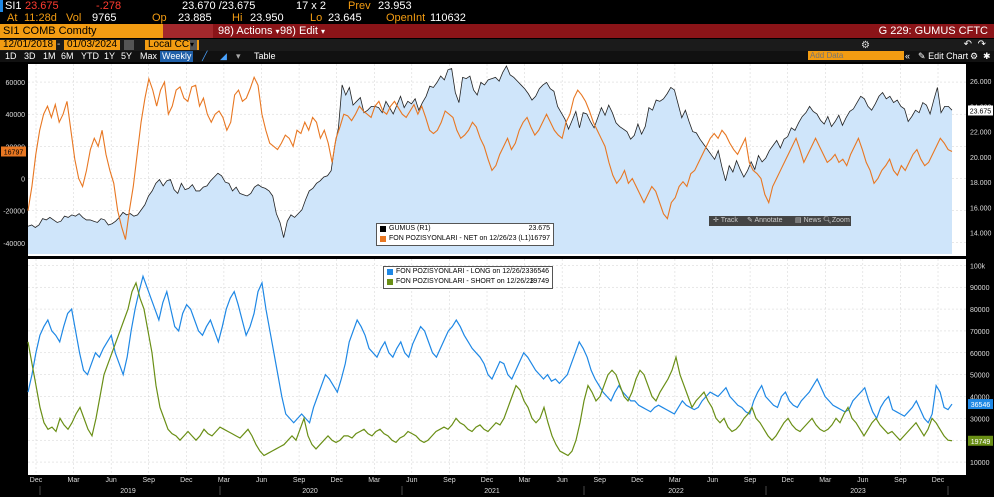 The image size is (994, 497). Describe the element at coordinates (28, 45) in the screenshot. I see `start-date-field: 12/01/2018` at that location.